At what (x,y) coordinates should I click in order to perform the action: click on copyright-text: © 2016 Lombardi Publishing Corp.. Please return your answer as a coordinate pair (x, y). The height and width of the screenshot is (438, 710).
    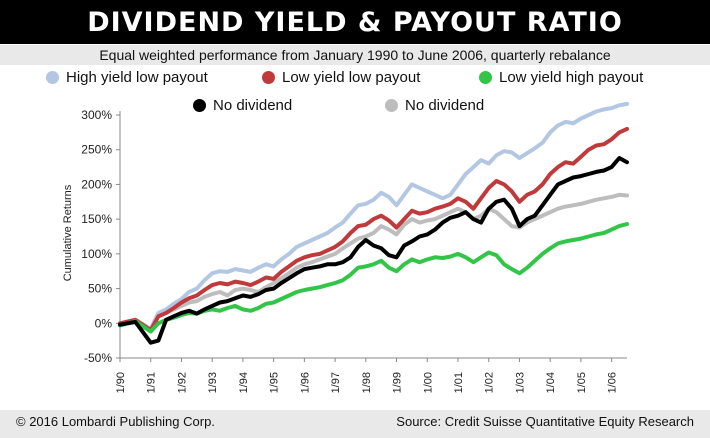
    Looking at the image, I should click on (115, 421).